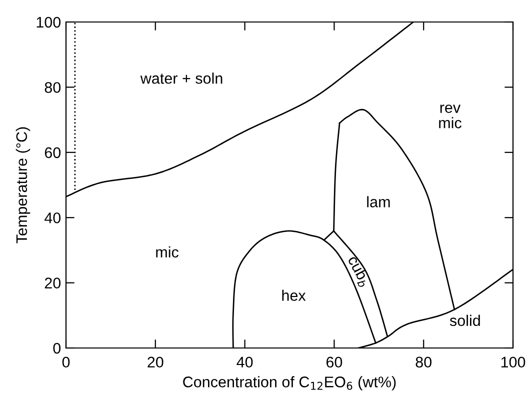 The image size is (529, 405). What do you see at coordinates (334, 362) in the screenshot?
I see `x-tick-label: 60` at bounding box center [334, 362].